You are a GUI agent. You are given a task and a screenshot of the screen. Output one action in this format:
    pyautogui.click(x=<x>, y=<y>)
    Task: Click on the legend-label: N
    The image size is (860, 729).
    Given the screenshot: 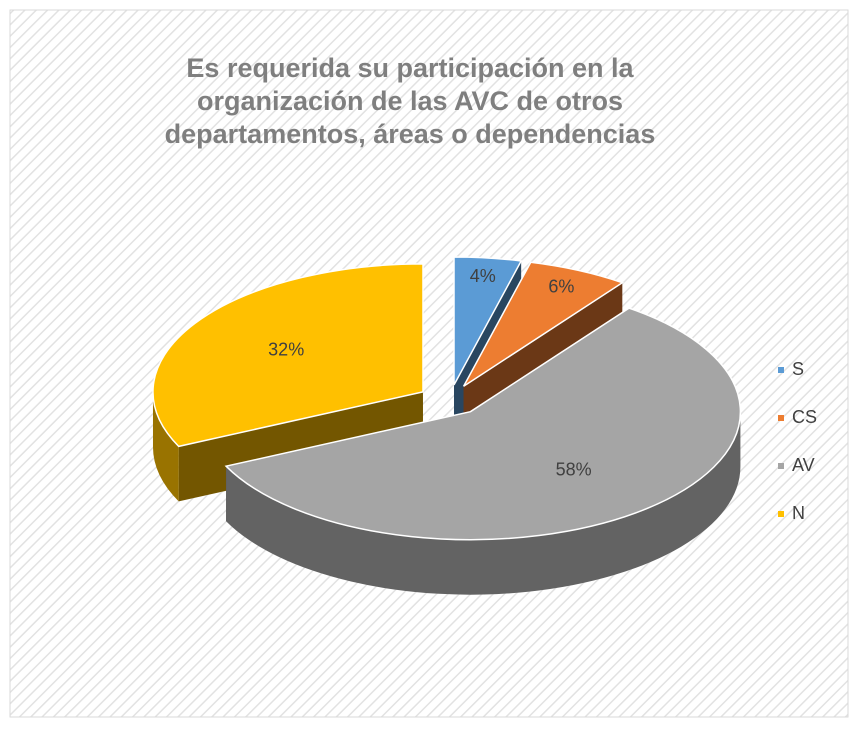 What is the action you would take?
    pyautogui.click(x=798, y=513)
    